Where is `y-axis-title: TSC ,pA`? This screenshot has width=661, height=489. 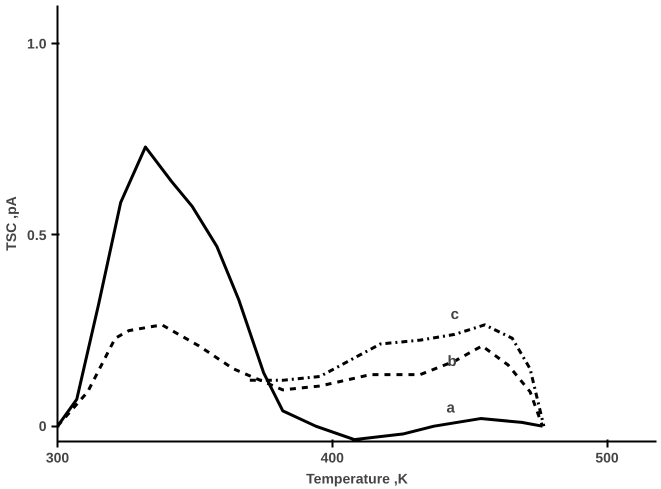 y-axis-title: TSC ,pA is located at coordinates (11, 223).